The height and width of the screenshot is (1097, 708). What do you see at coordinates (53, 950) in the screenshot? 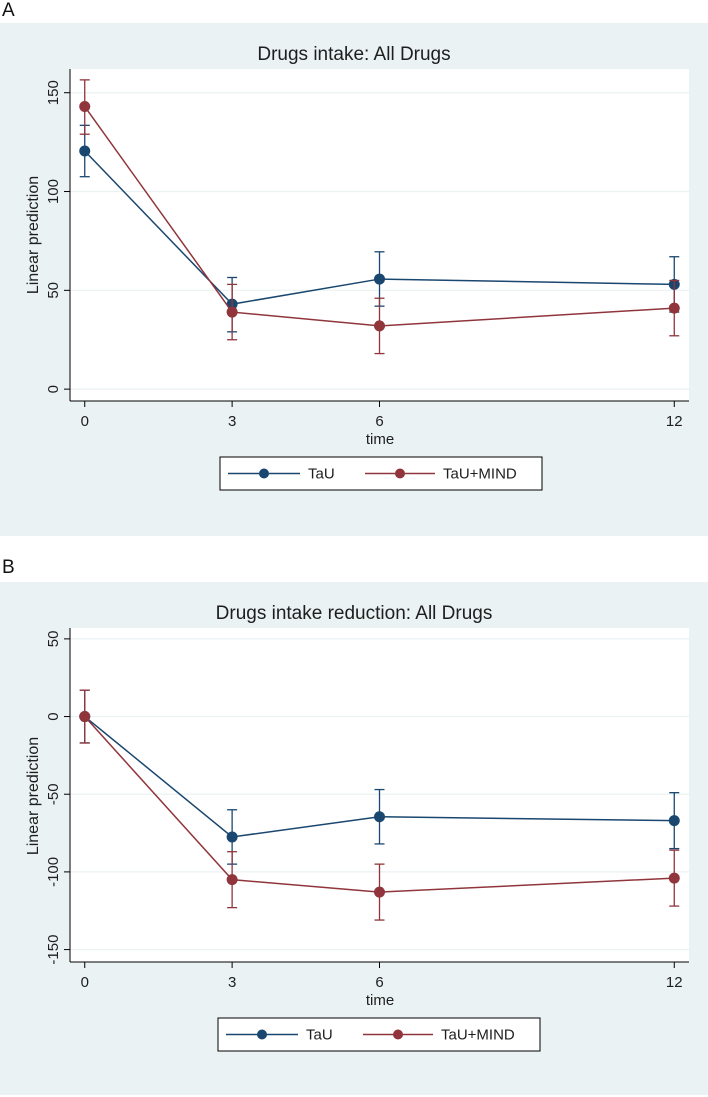
I see `y-tick-label--150: -150` at bounding box center [53, 950].